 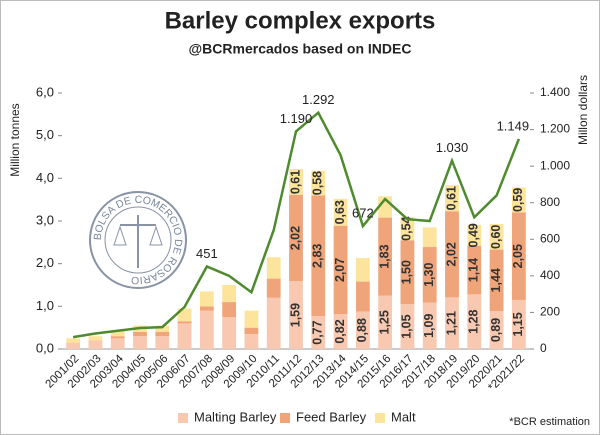 What do you see at coordinates (550, 238) in the screenshot?
I see `y2-tick-label: 600` at bounding box center [550, 238].